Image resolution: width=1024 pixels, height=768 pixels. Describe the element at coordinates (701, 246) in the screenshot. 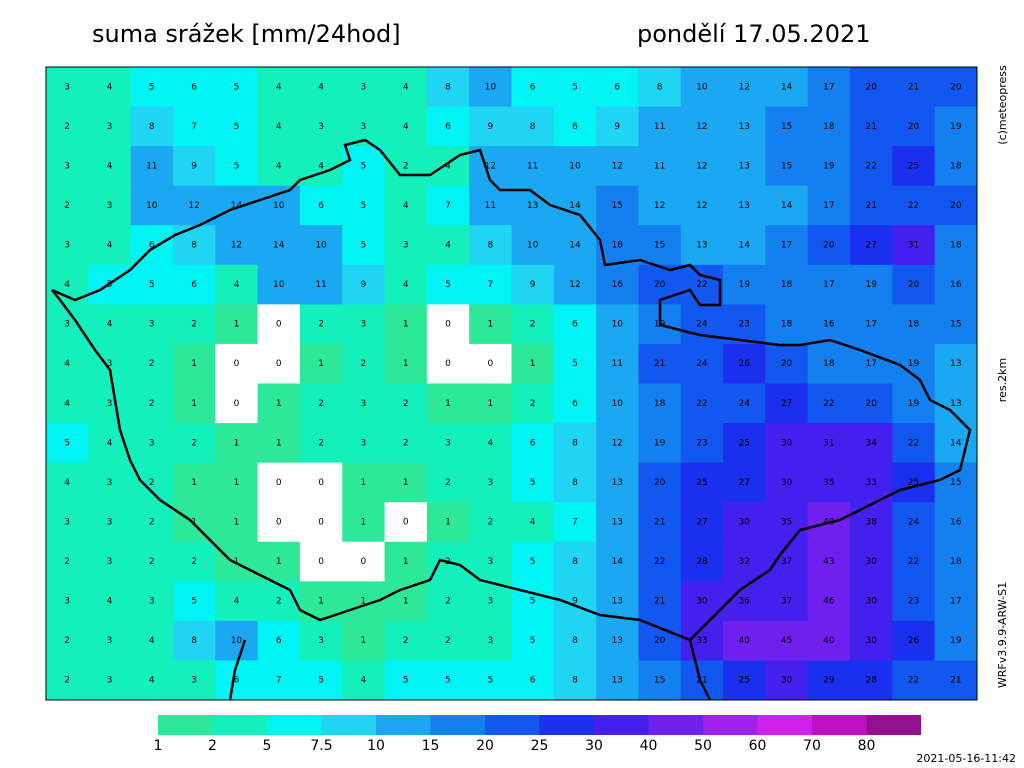

I see `precip-value: 13` at that location.